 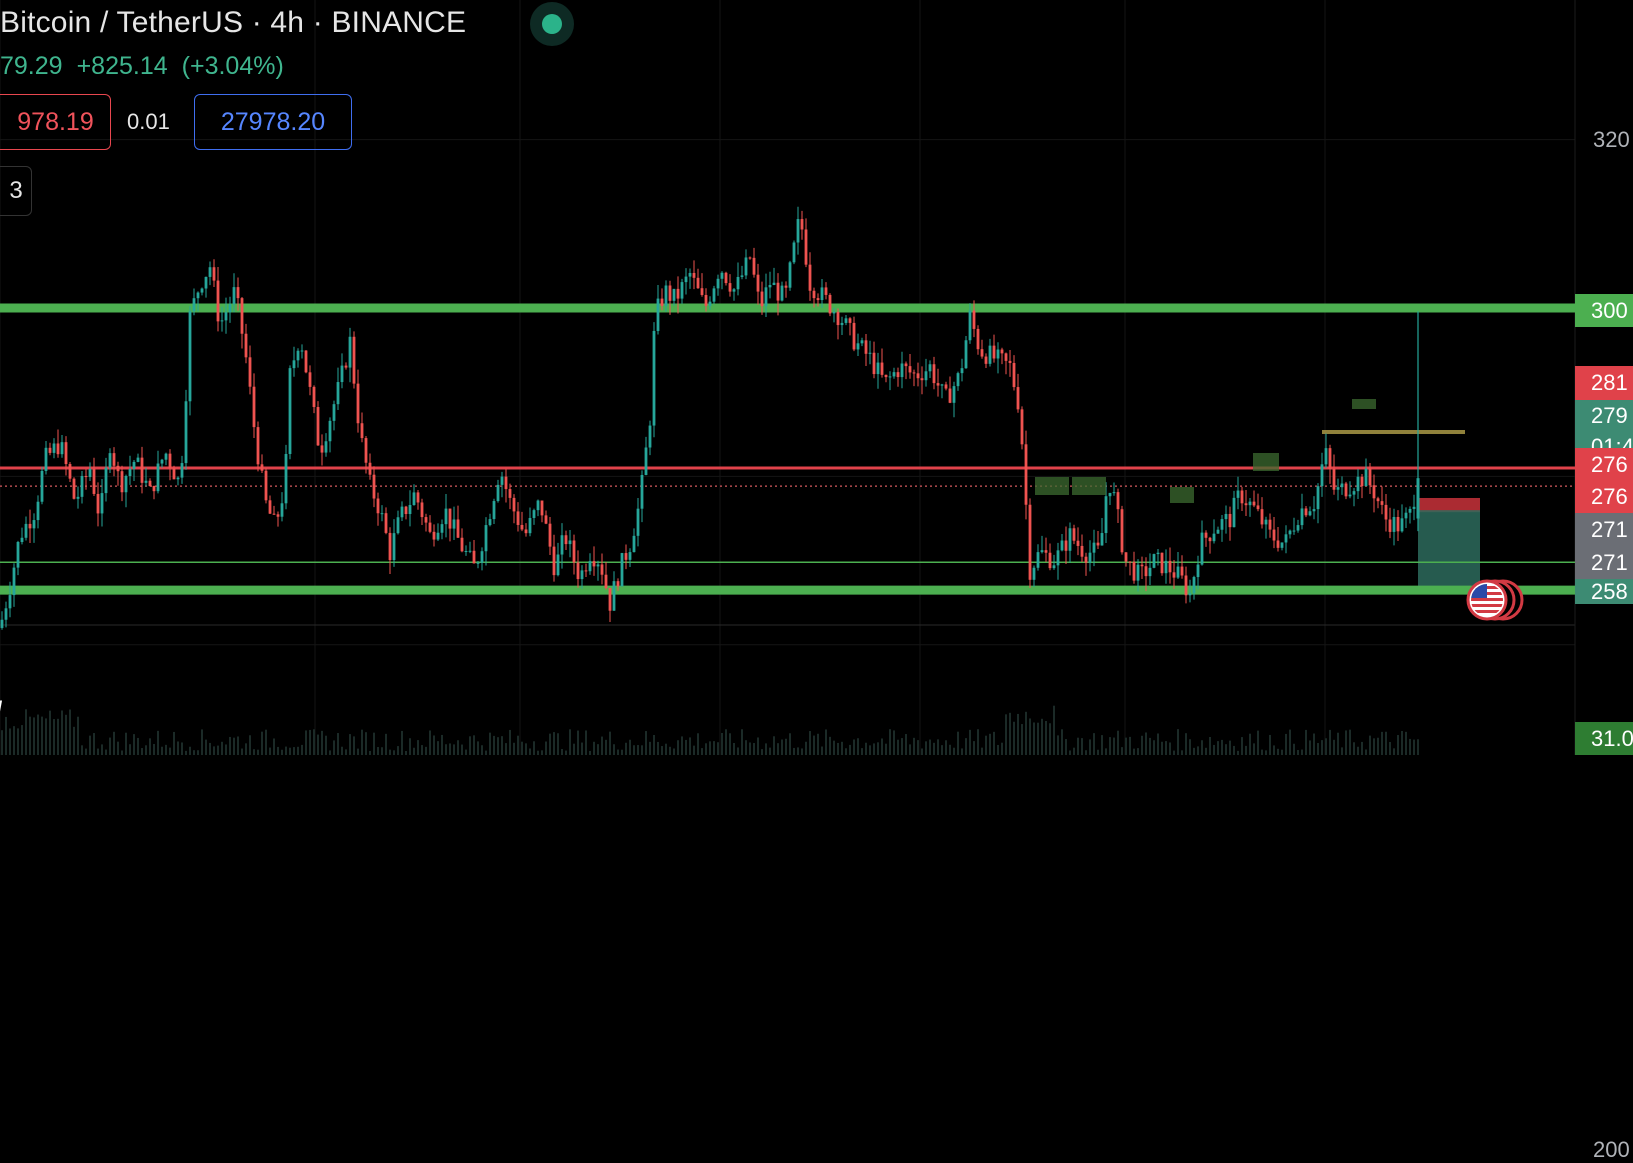 What do you see at coordinates (1495, 600) in the screenshot?
I see `us-economic-event-icon` at bounding box center [1495, 600].